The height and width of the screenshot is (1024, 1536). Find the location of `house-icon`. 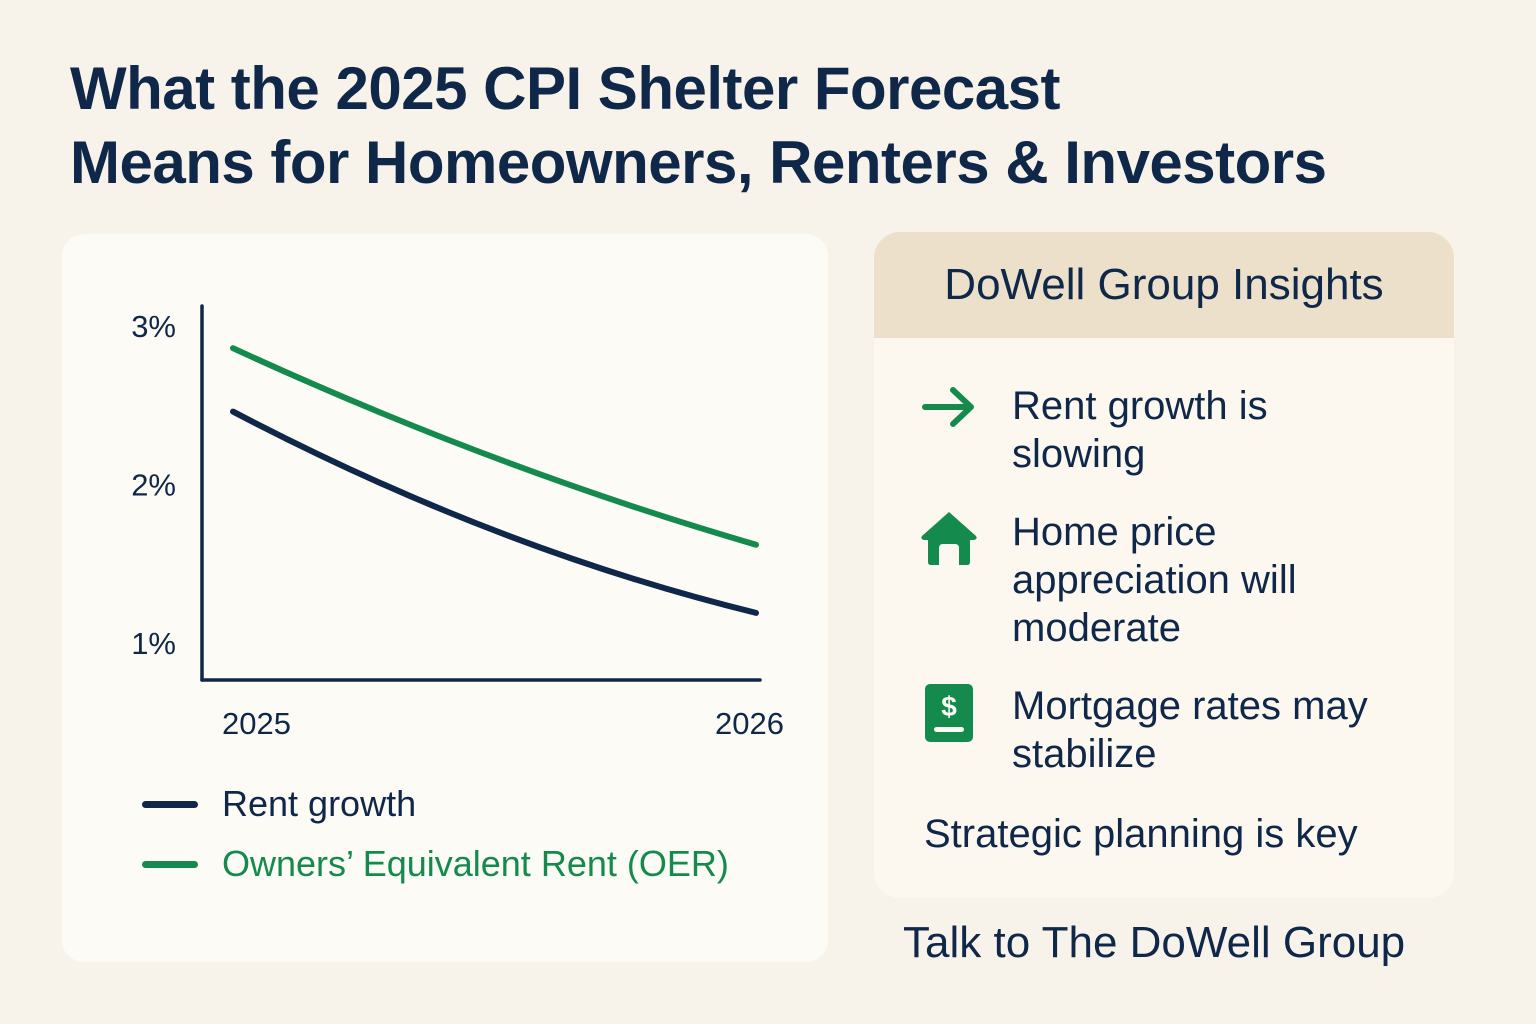

house-icon is located at coordinates (949, 538).